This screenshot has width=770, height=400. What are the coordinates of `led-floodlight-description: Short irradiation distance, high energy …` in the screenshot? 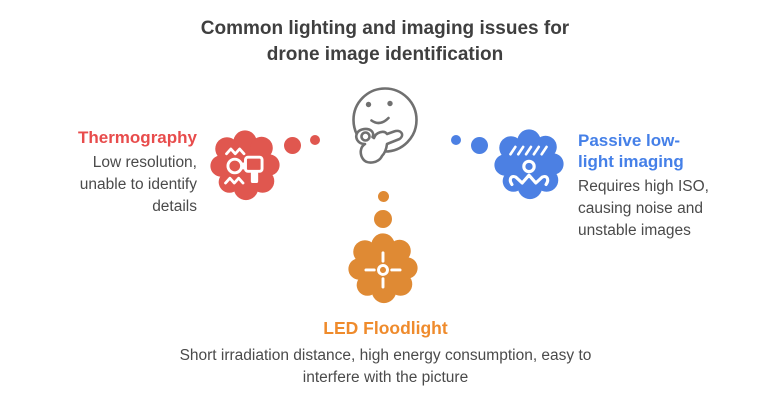 It's located at (385, 366).